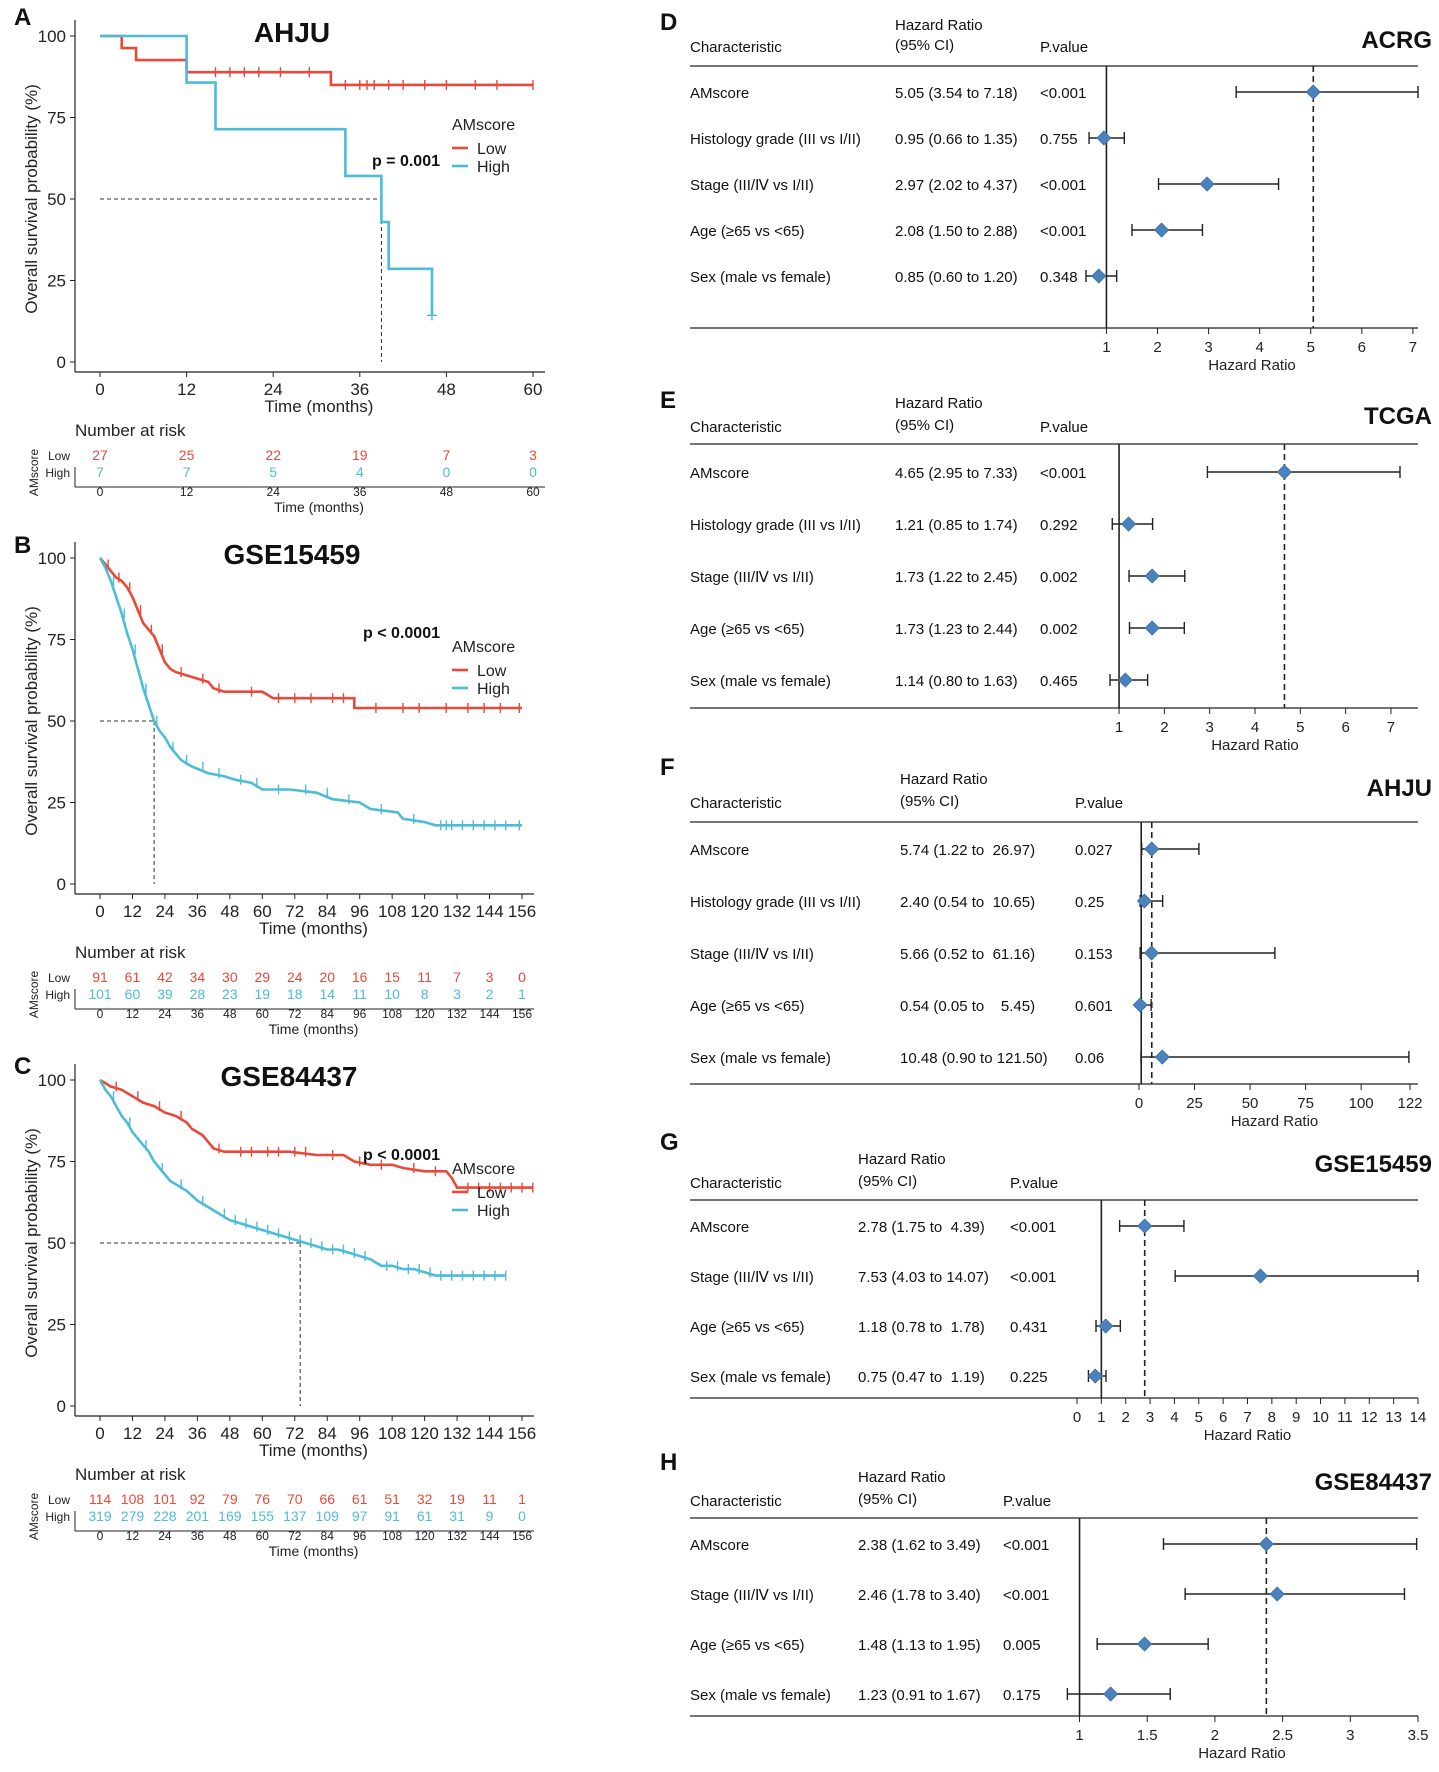 Image resolution: width=1439 pixels, height=1772 pixels. Describe the element at coordinates (1029, 1327) in the screenshot. I see `row-pvalue: 0.431` at that location.